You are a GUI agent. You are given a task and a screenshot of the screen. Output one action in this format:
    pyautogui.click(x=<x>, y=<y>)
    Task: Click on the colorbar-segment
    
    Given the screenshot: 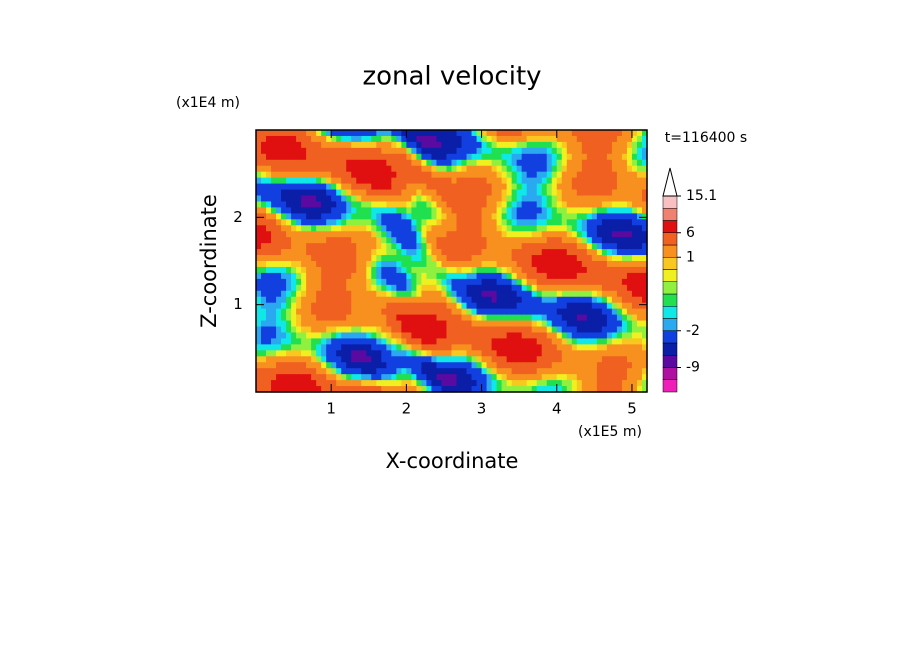 What is the action you would take?
    pyautogui.click(x=670, y=337)
    